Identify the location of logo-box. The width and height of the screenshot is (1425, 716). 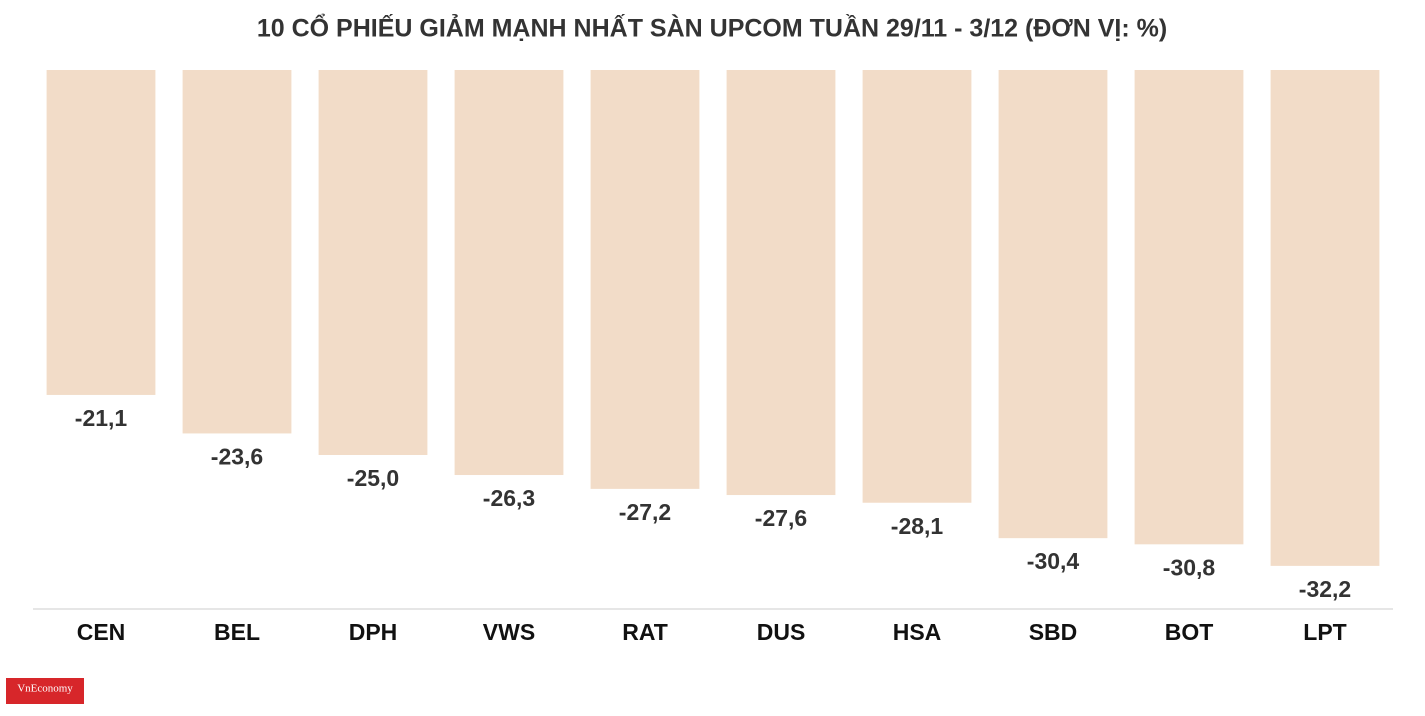
(45, 691).